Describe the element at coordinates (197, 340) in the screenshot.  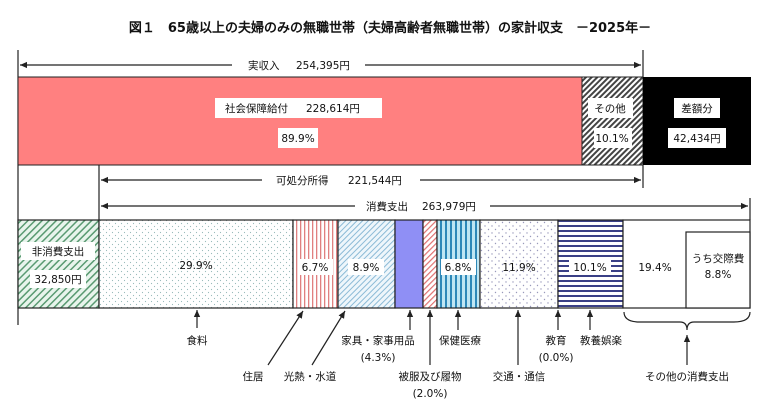
I see `food-label: 食料` at that location.